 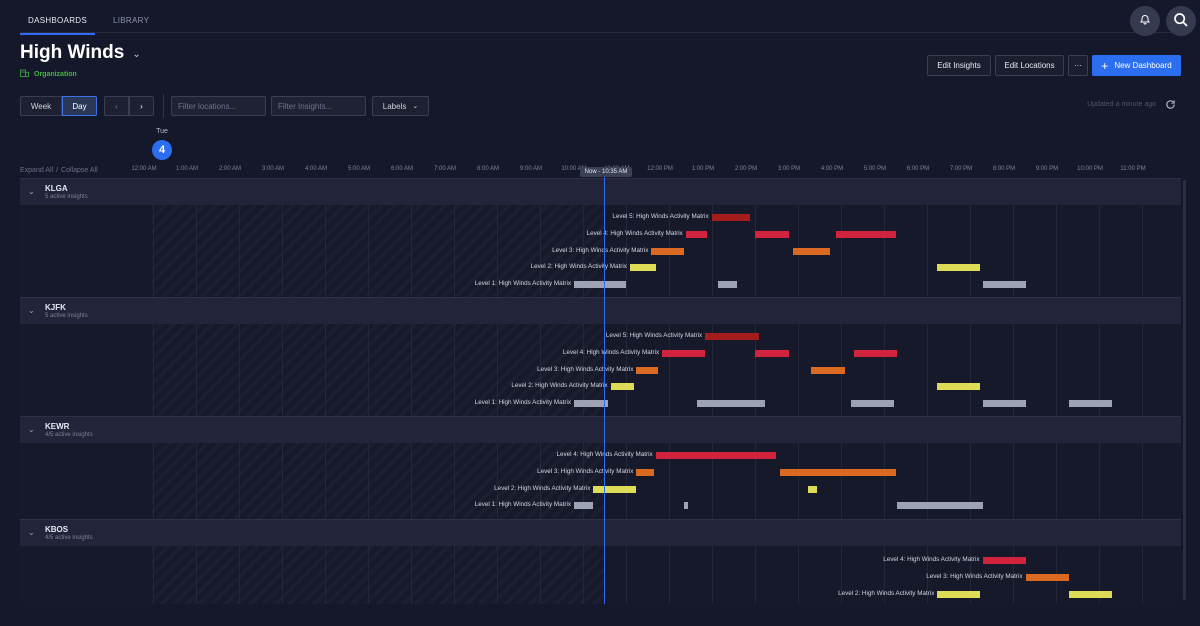 I want to click on view-toggle: Week Day, so click(x=58, y=106).